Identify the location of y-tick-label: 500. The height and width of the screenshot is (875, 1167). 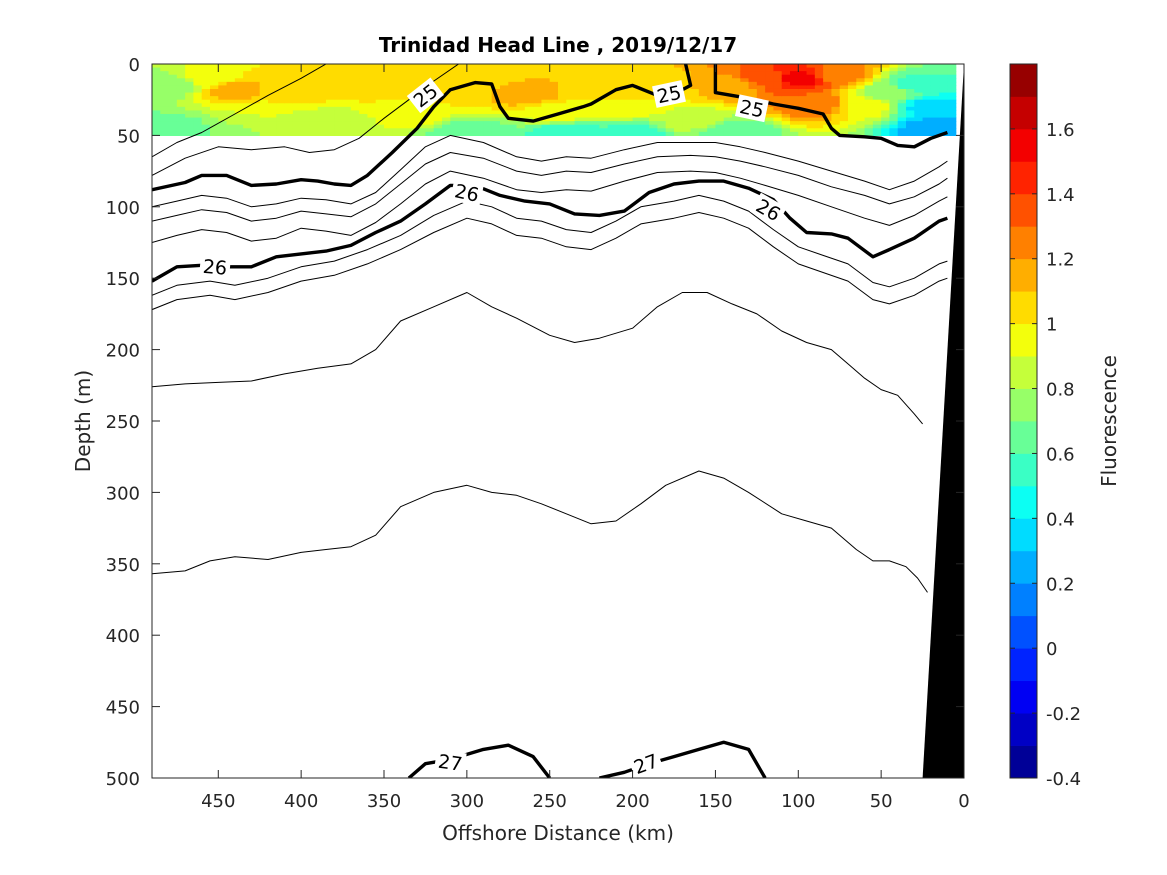
(123, 779).